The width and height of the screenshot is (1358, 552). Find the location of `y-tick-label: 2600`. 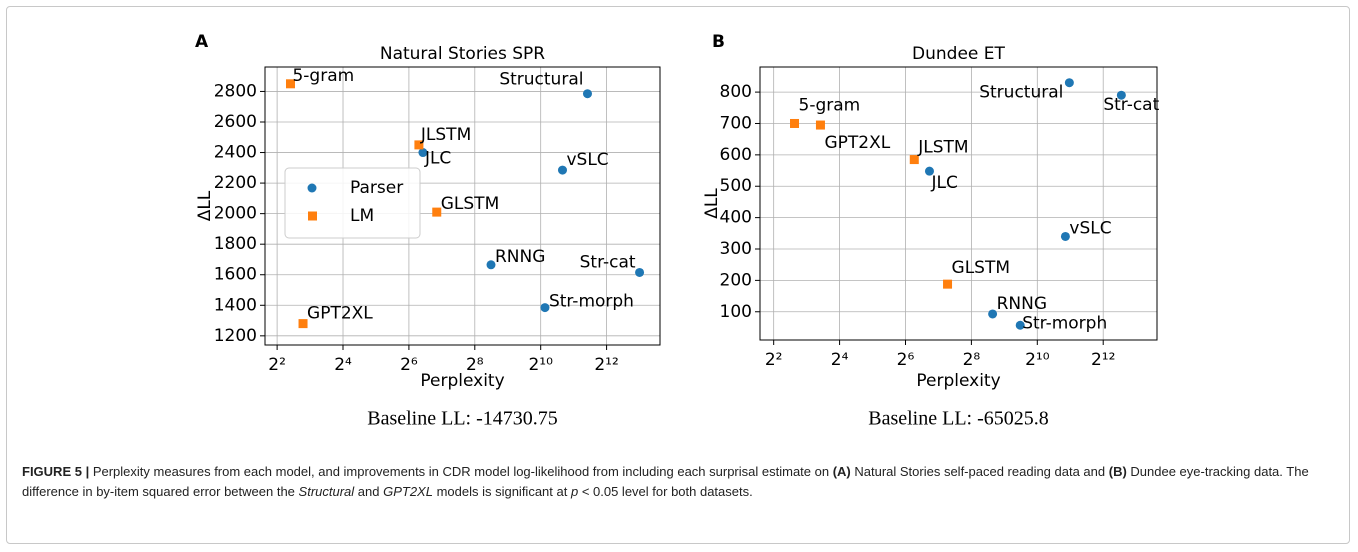

y-tick-label: 2600 is located at coordinates (235, 122).